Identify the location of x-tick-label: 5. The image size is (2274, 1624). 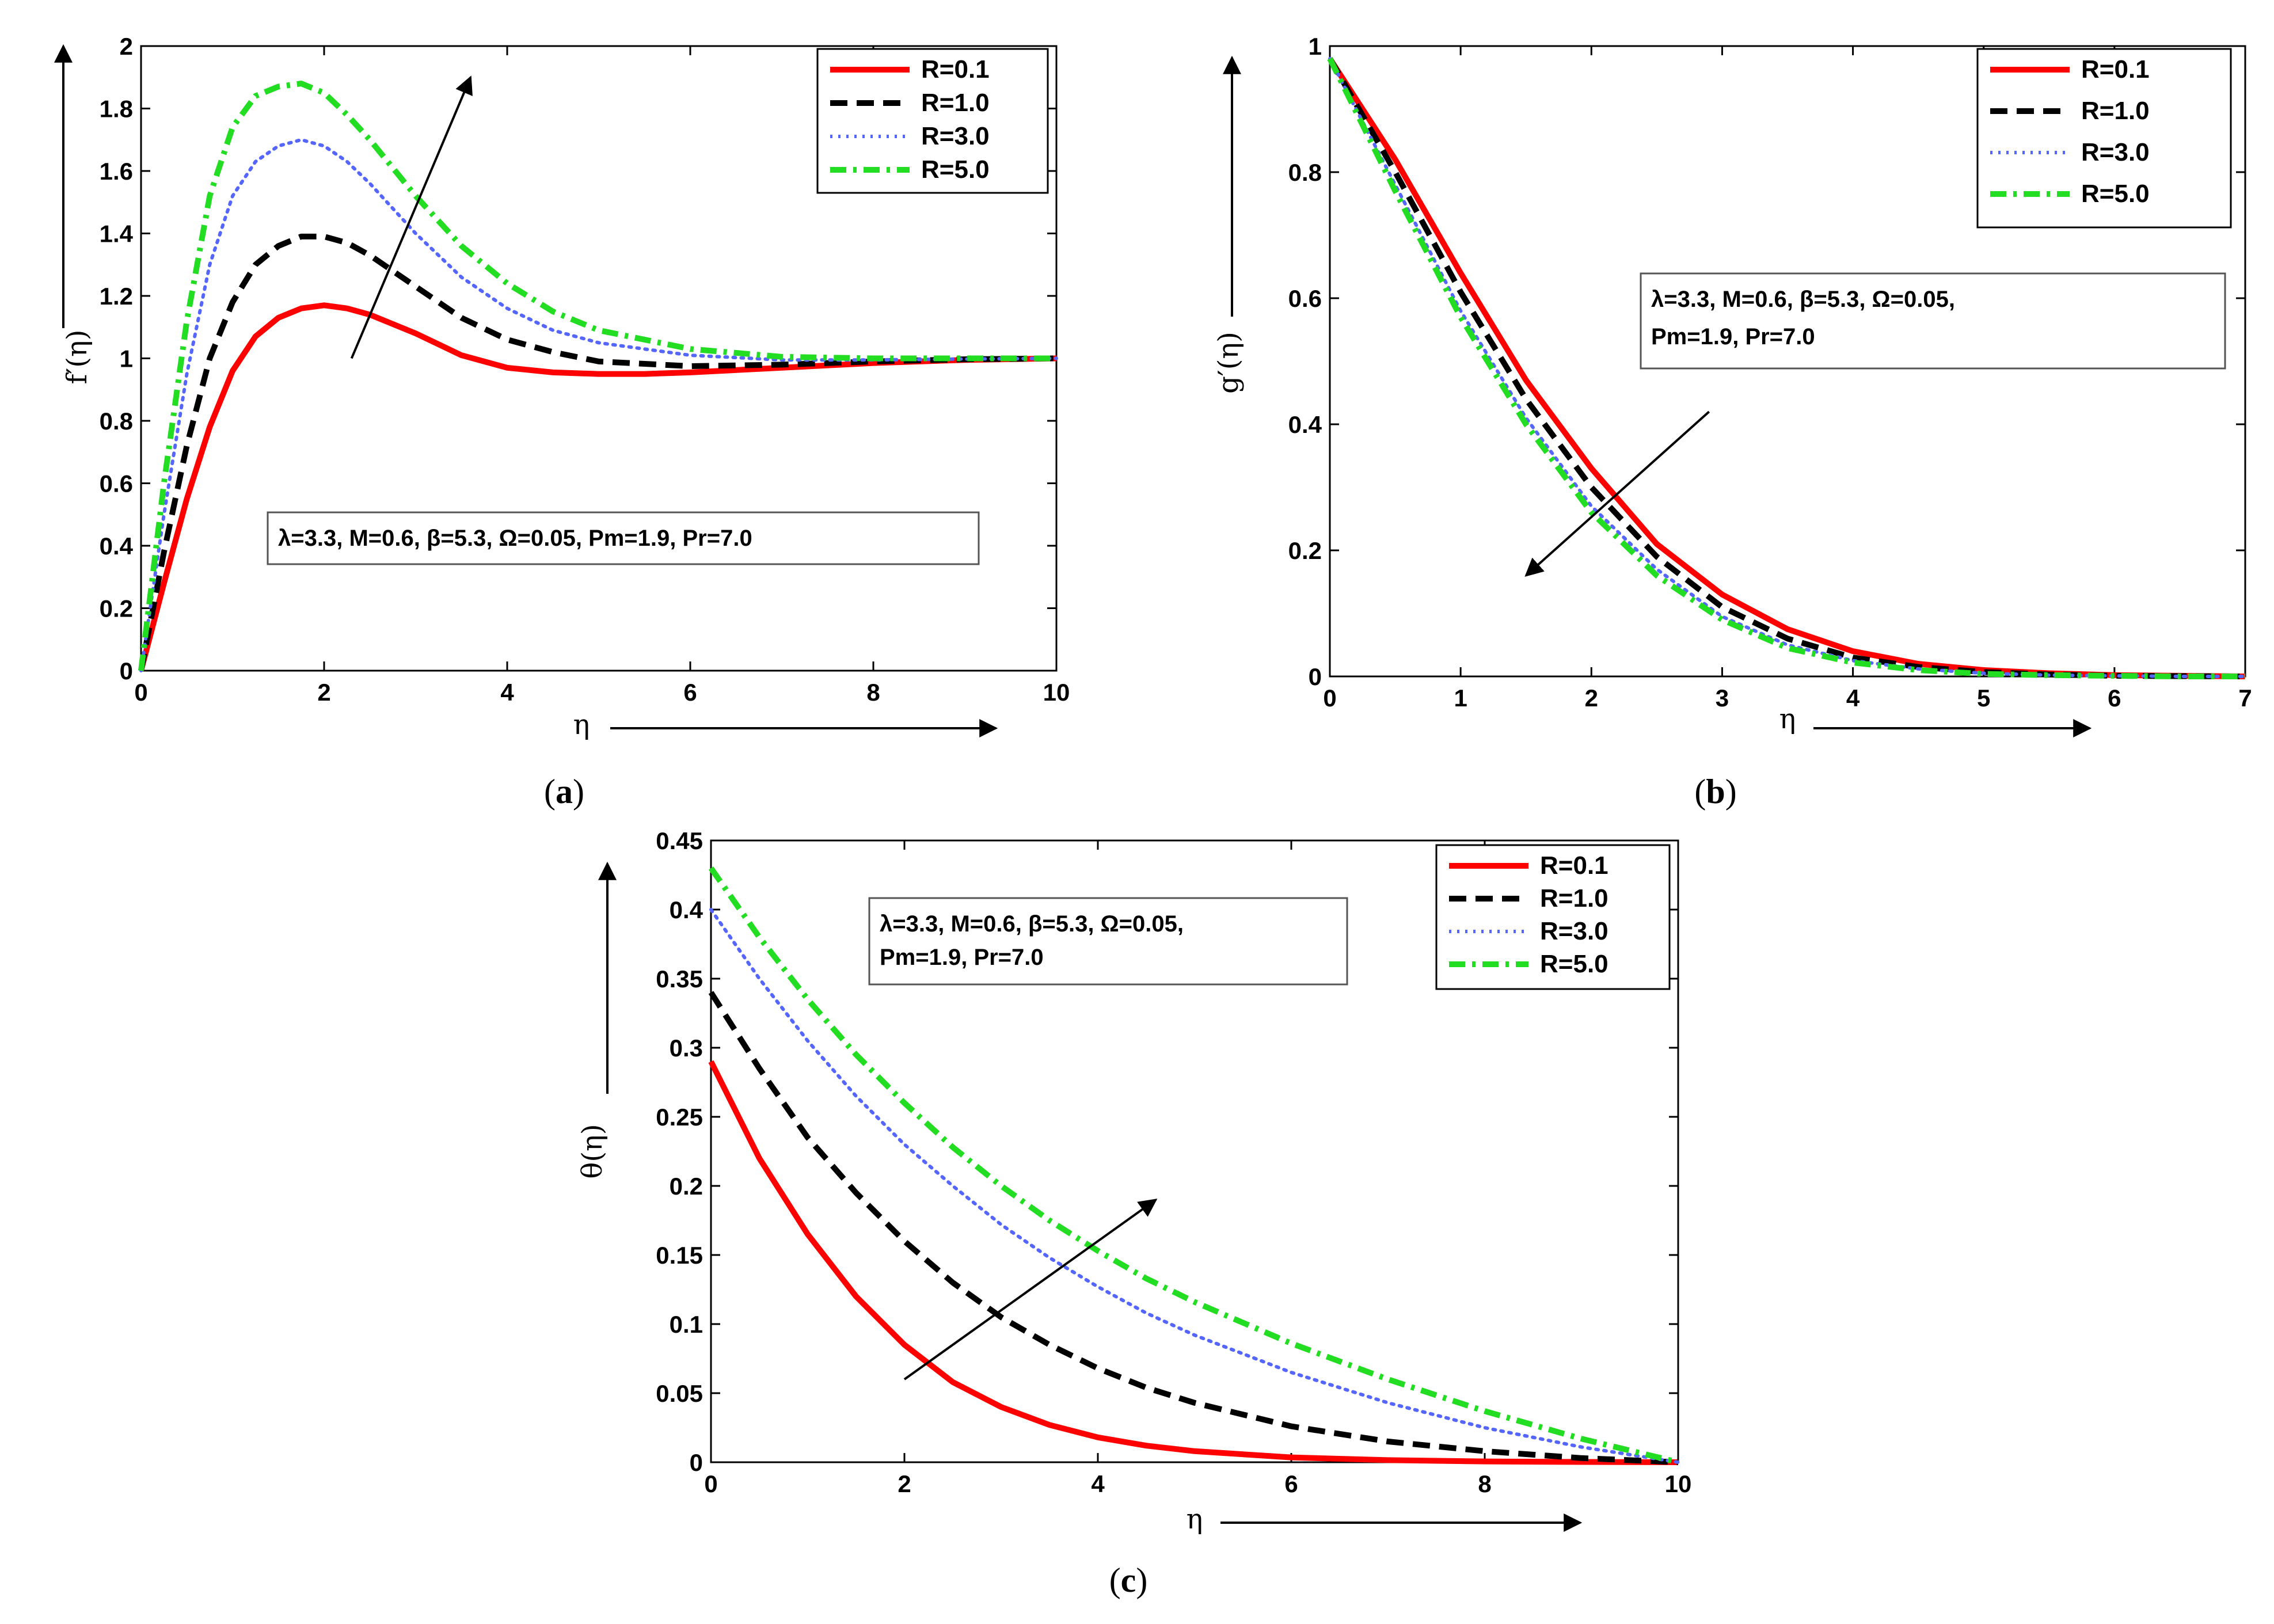
(1983, 698).